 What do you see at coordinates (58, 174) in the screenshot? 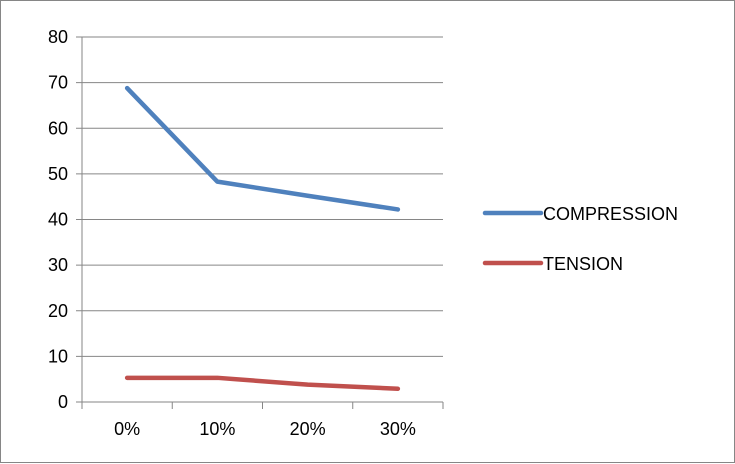
I see `y-tick-label: 50` at bounding box center [58, 174].